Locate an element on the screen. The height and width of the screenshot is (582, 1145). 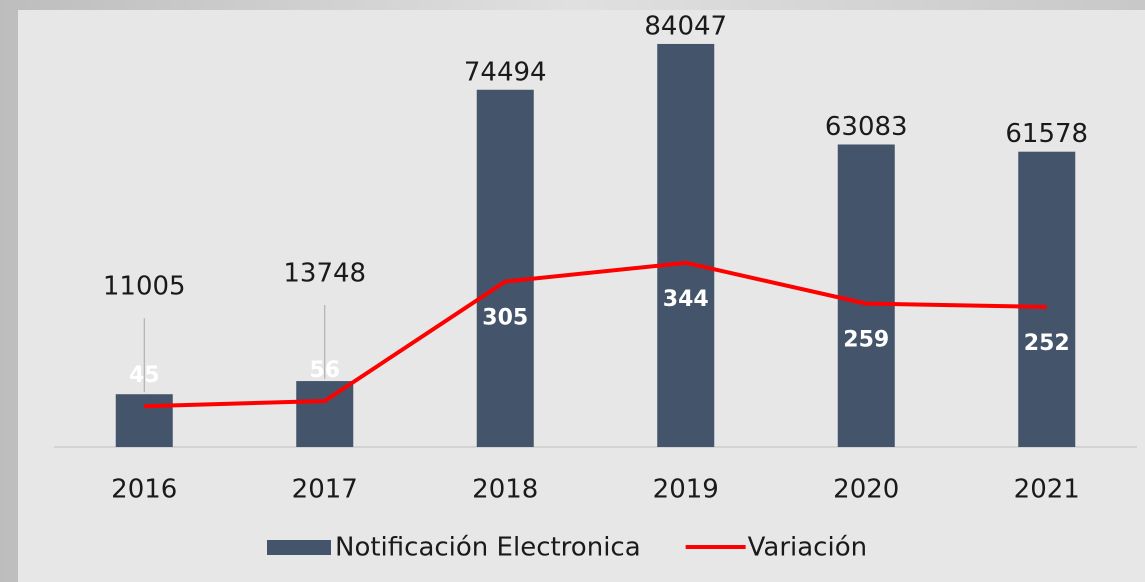
line-value-label: 259 is located at coordinates (866, 340).